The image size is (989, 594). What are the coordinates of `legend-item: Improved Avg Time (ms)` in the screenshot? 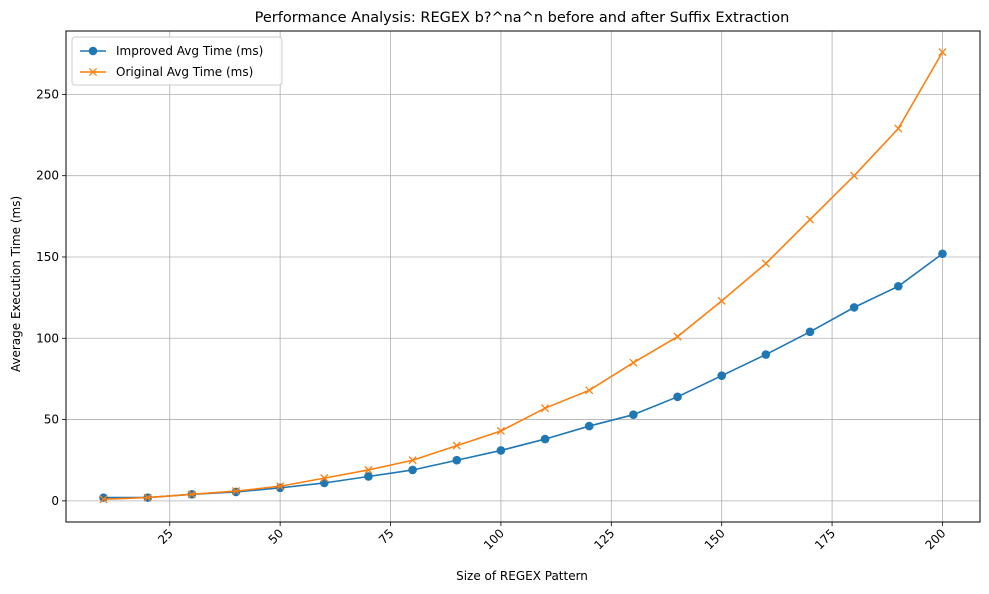 It's located at (171, 51).